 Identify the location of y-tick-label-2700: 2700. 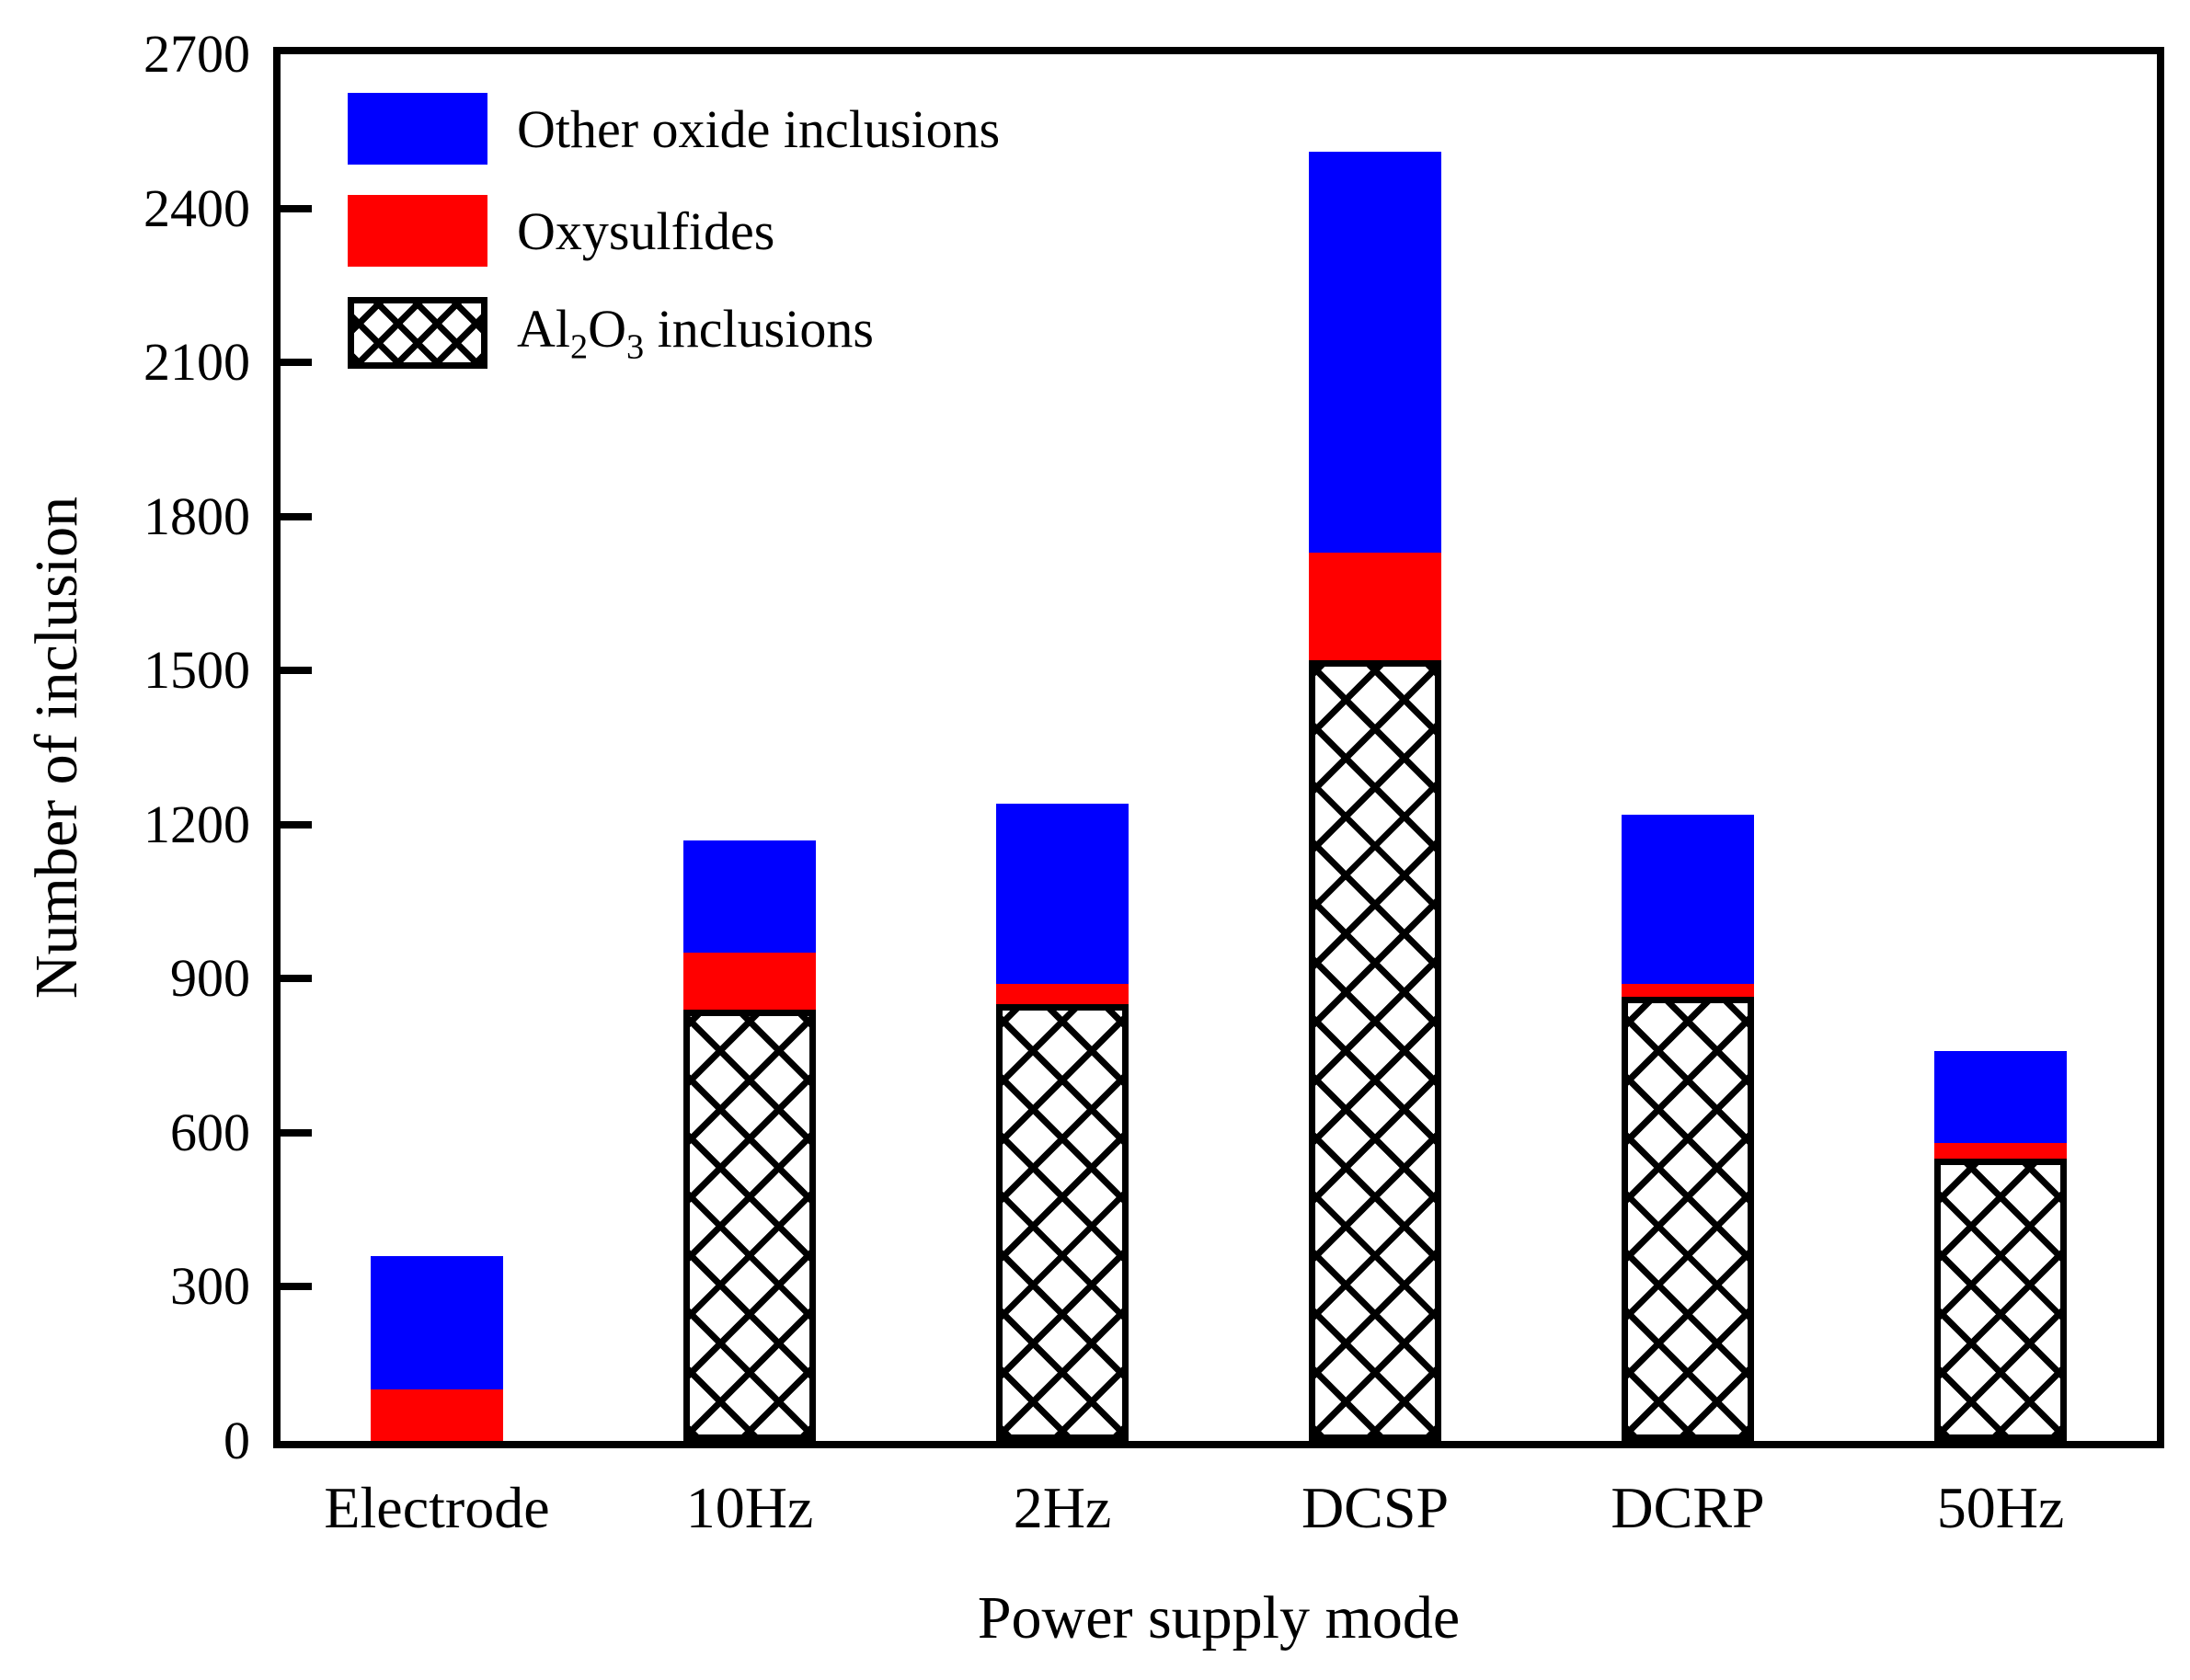
(197, 54).